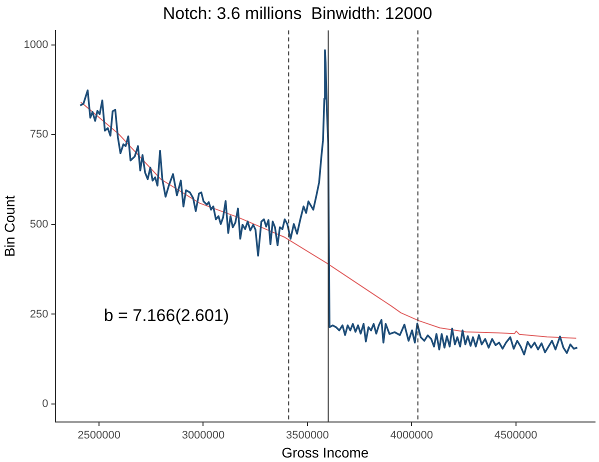 The image size is (599, 462). What do you see at coordinates (412, 436) in the screenshot?
I see `x-tick-label: 4000000` at bounding box center [412, 436].